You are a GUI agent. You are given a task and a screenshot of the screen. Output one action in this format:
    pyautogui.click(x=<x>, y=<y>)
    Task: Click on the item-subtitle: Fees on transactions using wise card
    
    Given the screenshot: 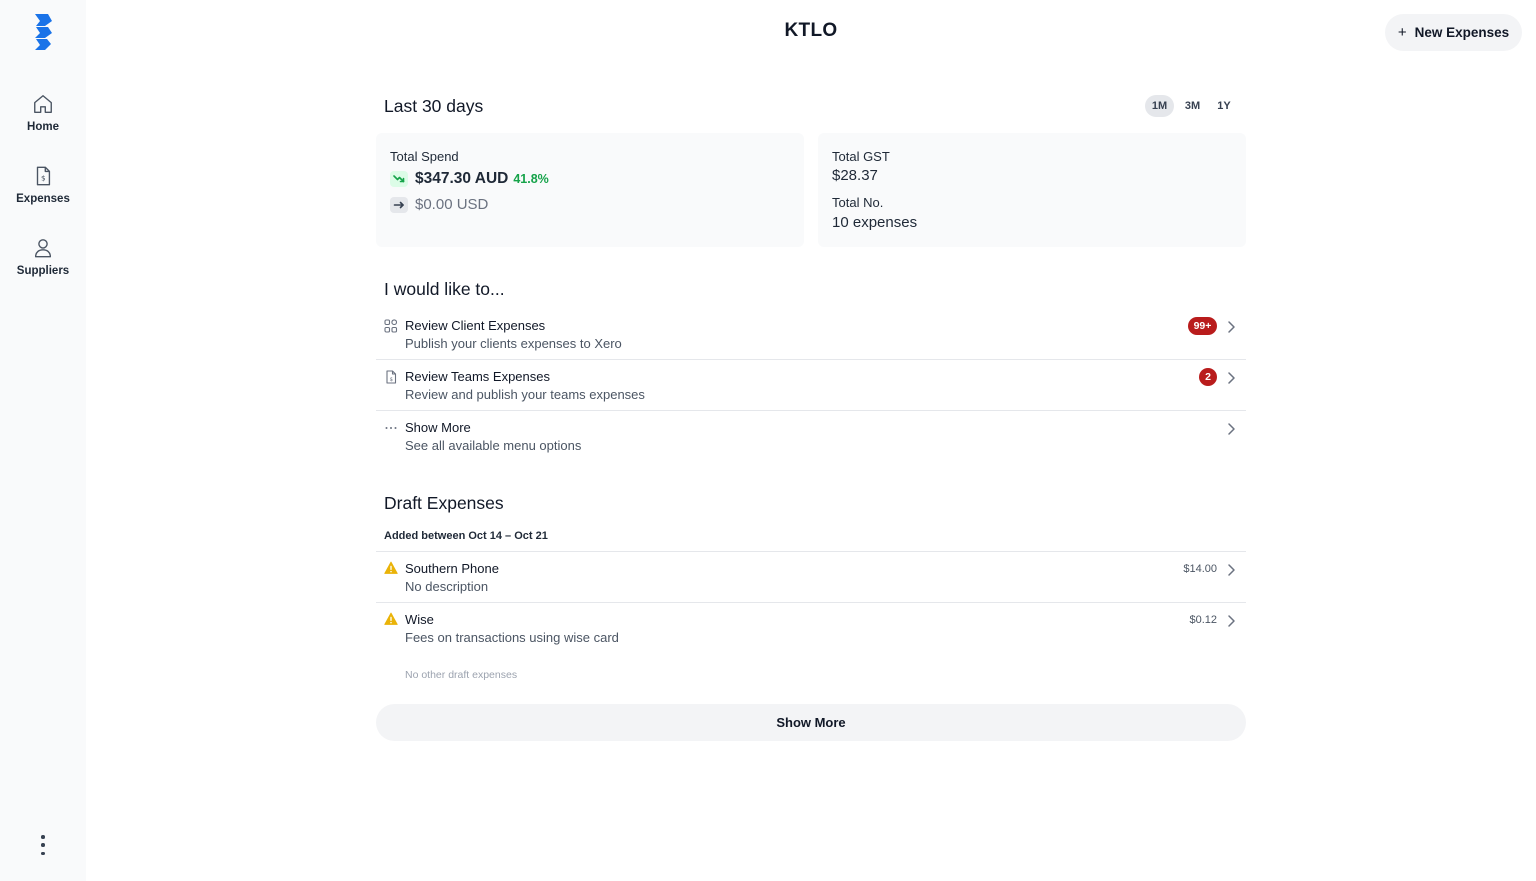 What is the action you would take?
    pyautogui.click(x=512, y=637)
    